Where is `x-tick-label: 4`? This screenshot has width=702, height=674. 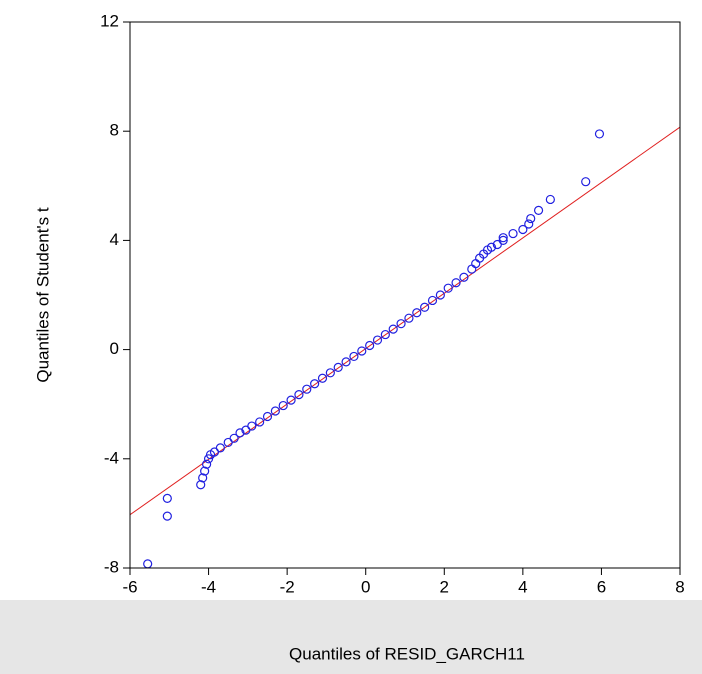 x-tick-label: 4 is located at coordinates (522, 586).